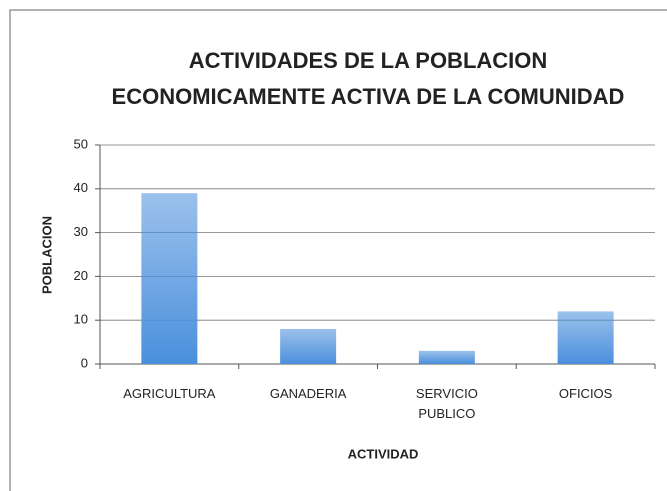  I want to click on y-tick-label: 50, so click(81, 143).